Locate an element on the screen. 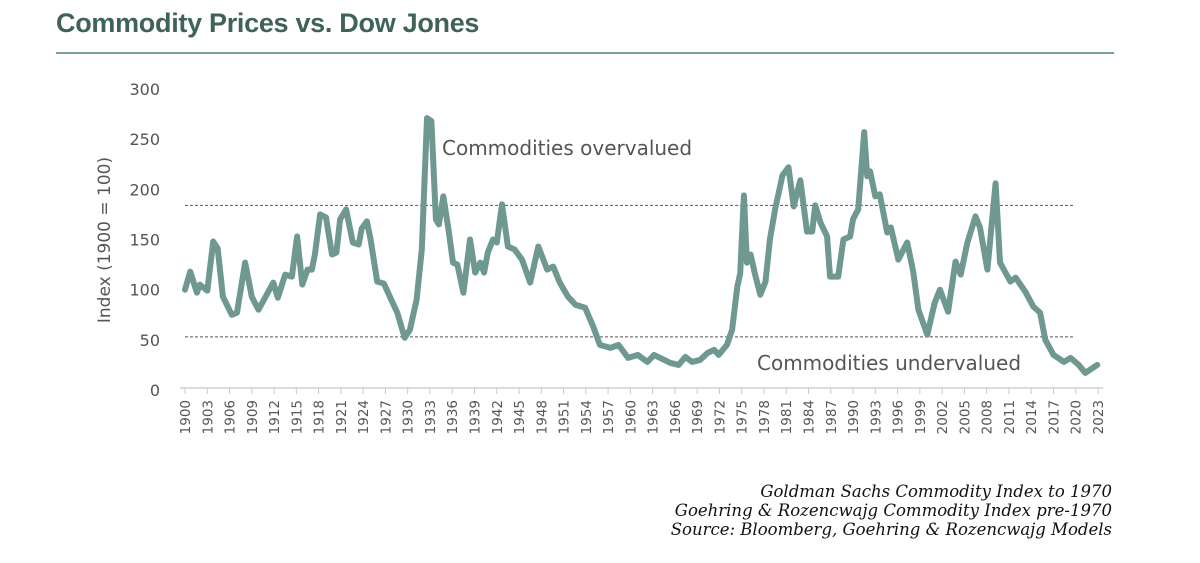 The width and height of the screenshot is (1200, 563). x-tick-label: 2008 is located at coordinates (988, 417).